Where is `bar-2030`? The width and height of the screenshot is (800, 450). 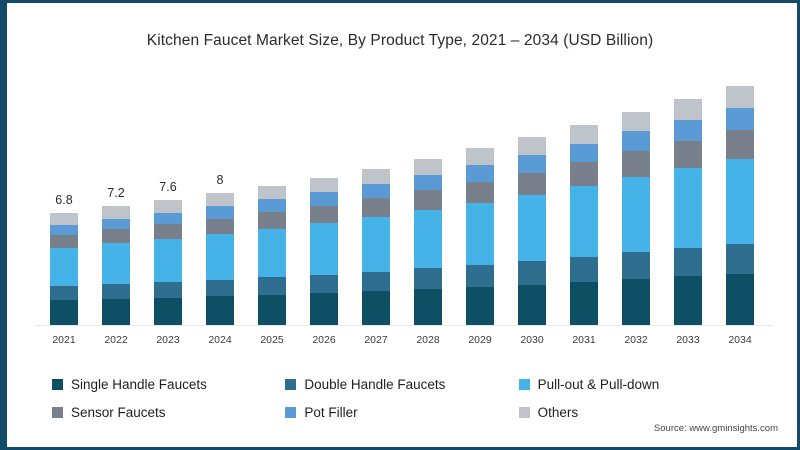 bar-2030 is located at coordinates (532, 231).